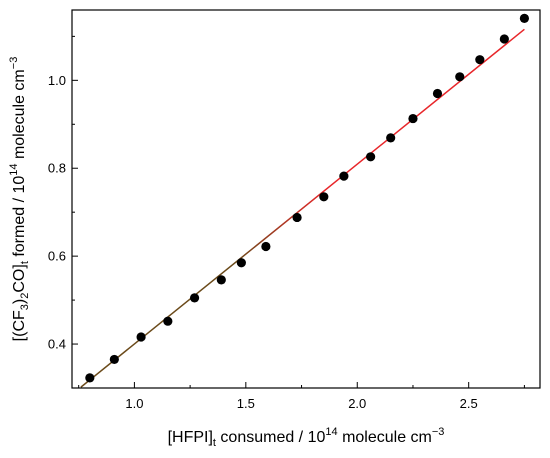 This screenshot has height=458, width=550. What do you see at coordinates (57, 168) in the screenshot?
I see `y-tick-label: 0.8` at bounding box center [57, 168].